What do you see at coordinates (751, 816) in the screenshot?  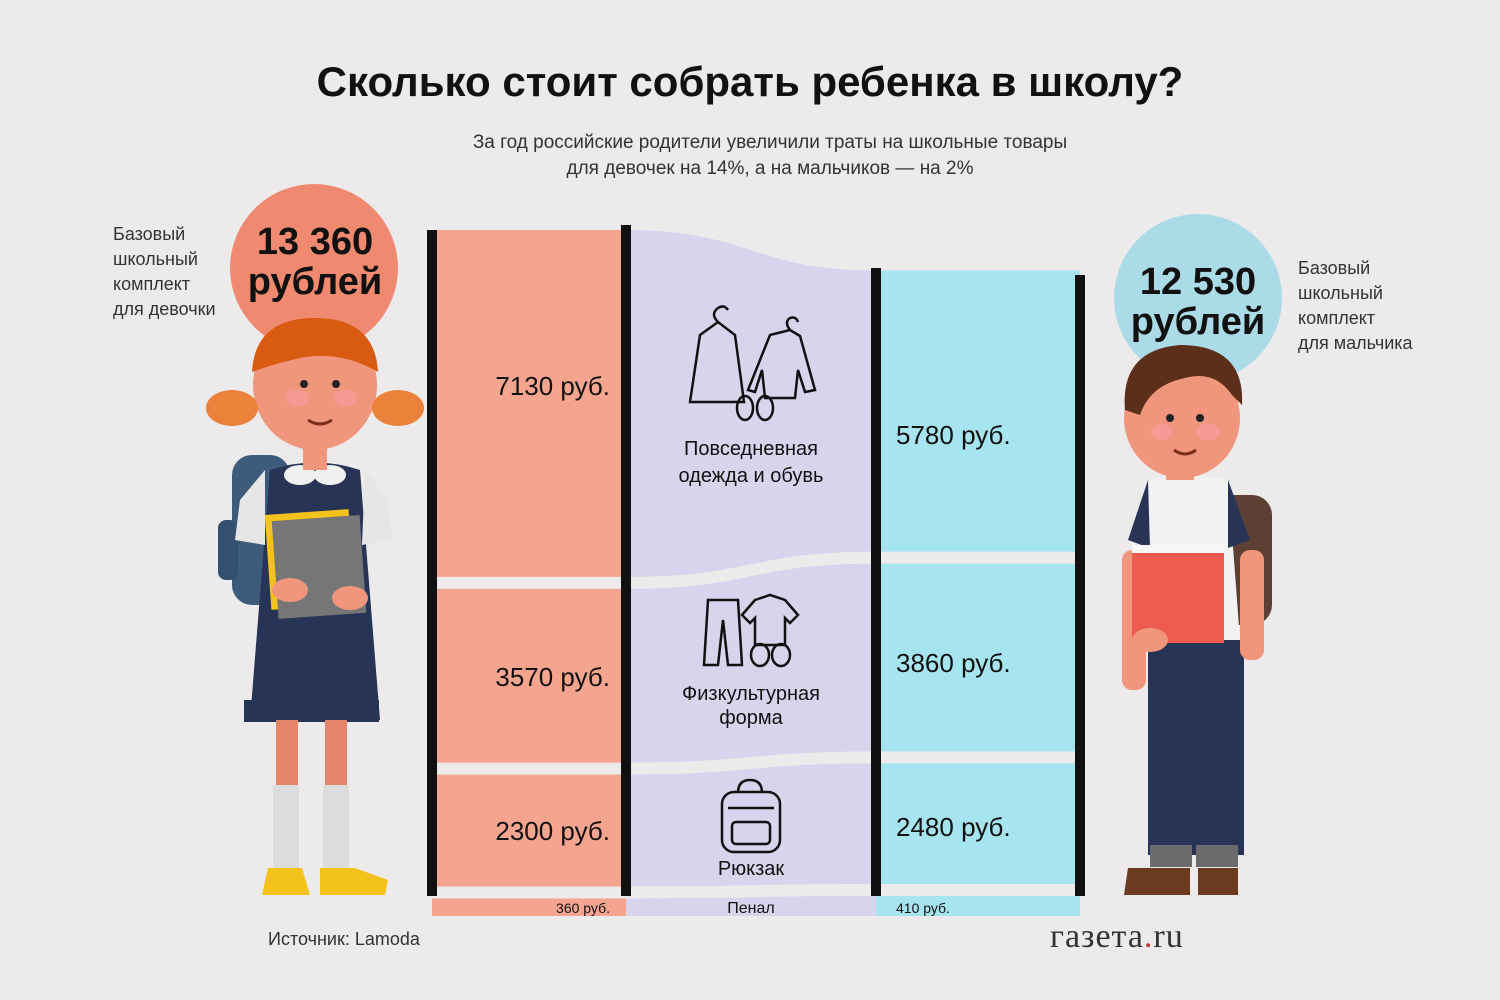 I see `backpack-icon` at bounding box center [751, 816].